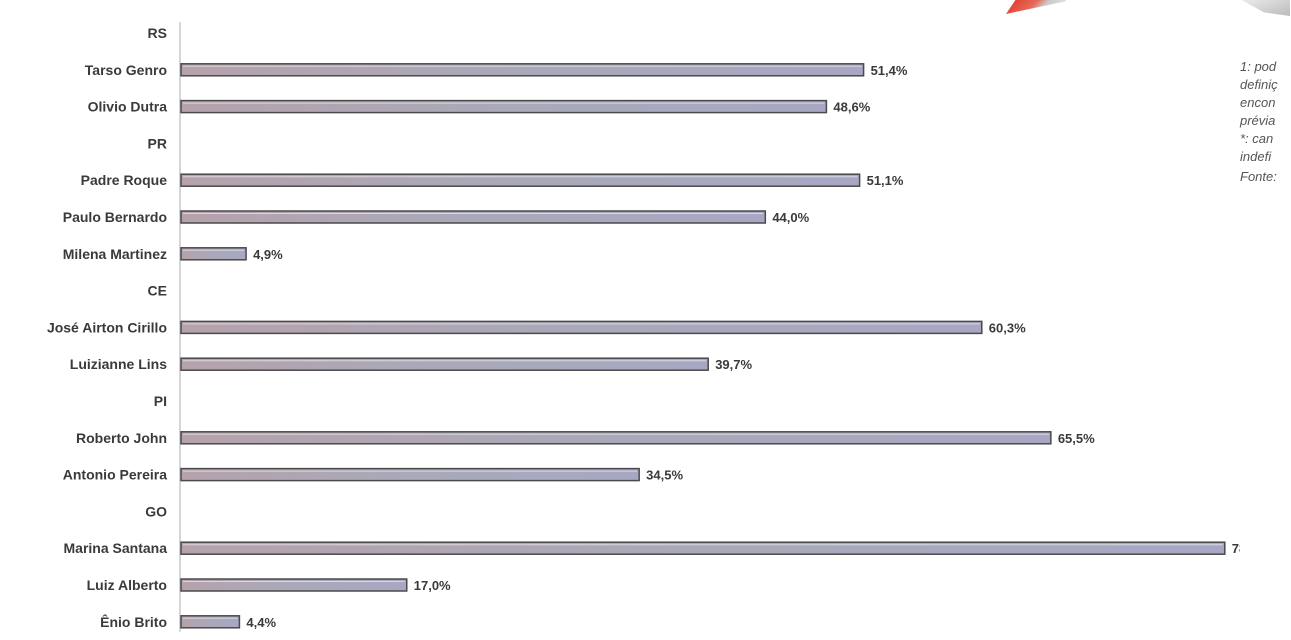 This screenshot has height=640, width=1291. I want to click on group-label-ce: CE, so click(157, 291).